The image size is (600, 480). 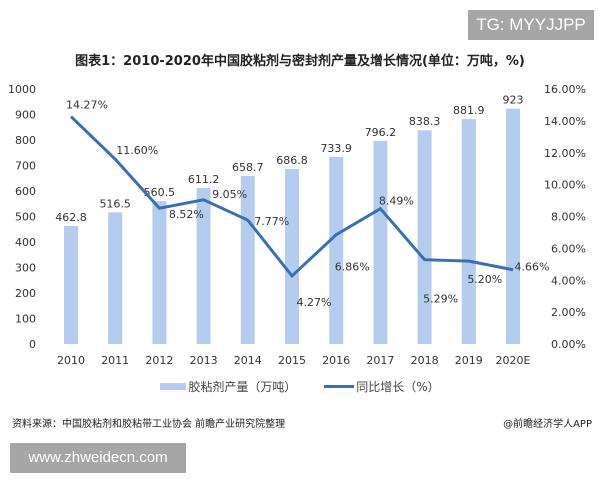 I want to click on line-label: 7.77%, so click(x=271, y=221).